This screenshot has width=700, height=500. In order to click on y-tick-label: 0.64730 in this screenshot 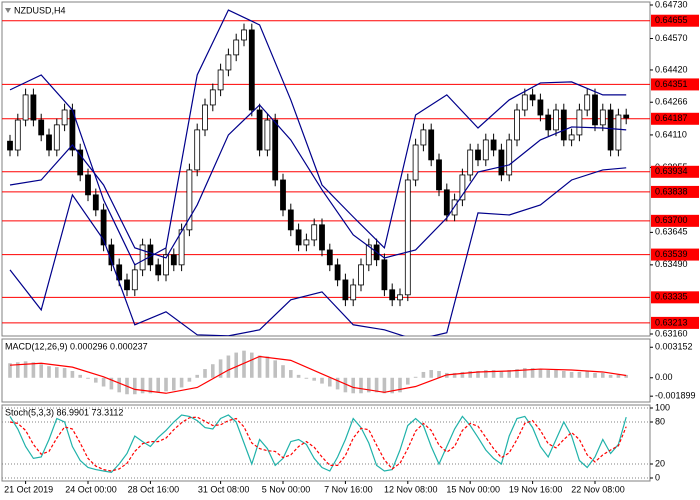, I will do `click(671, 4)`.